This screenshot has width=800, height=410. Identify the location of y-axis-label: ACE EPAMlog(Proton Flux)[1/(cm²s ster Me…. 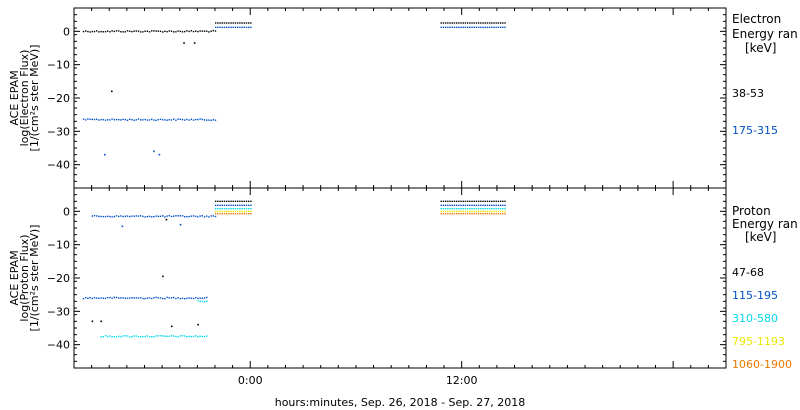
(24, 278).